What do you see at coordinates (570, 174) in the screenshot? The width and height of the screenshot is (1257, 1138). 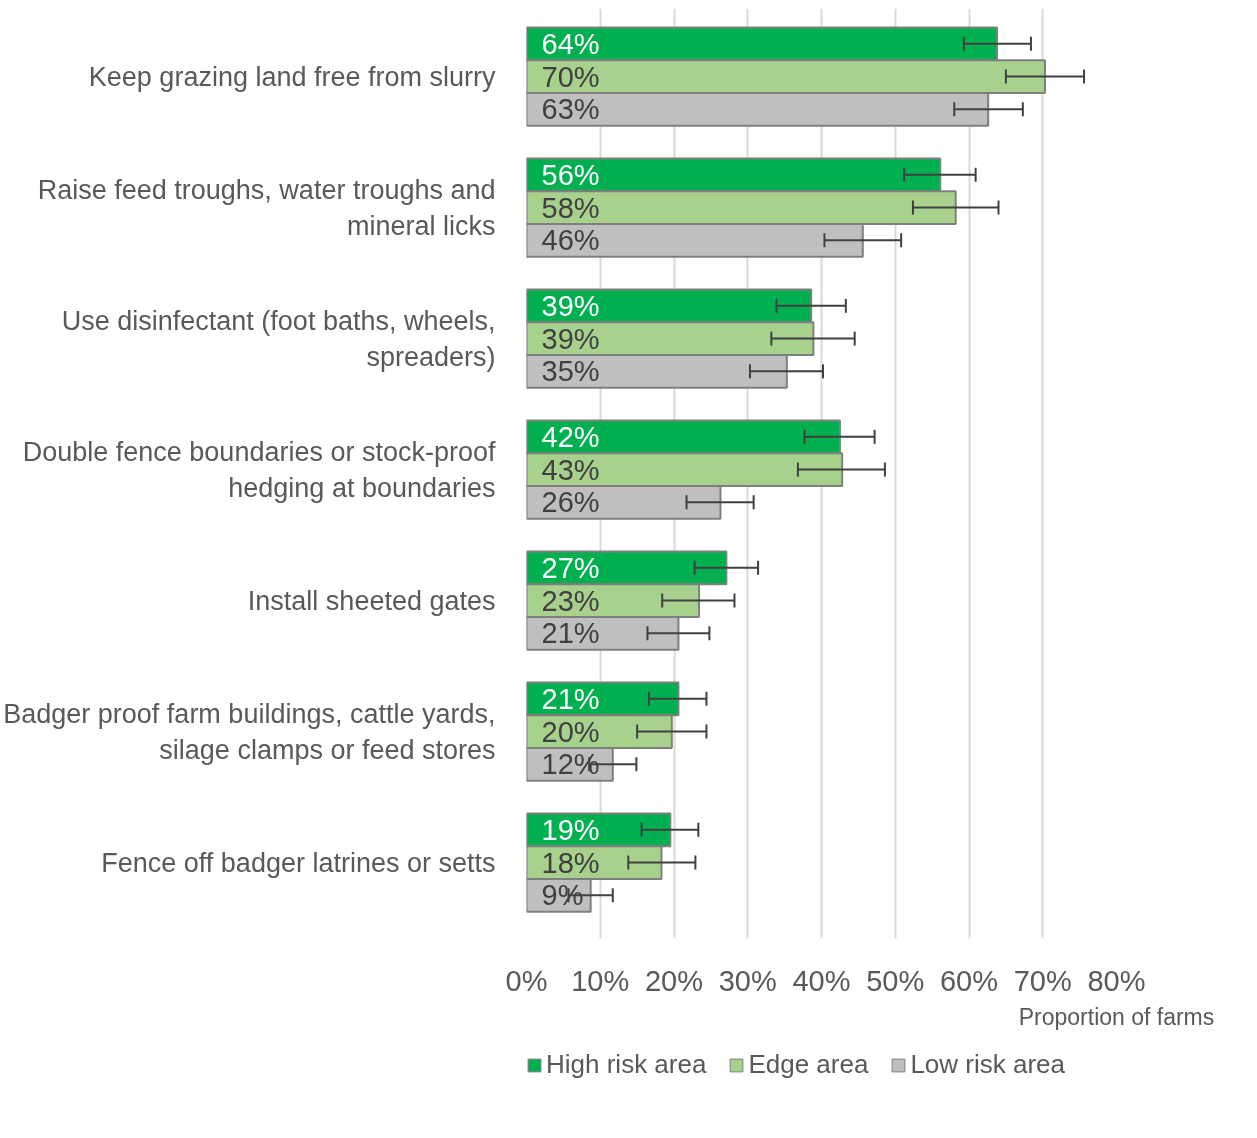 I see `data-label: 56%` at bounding box center [570, 174].